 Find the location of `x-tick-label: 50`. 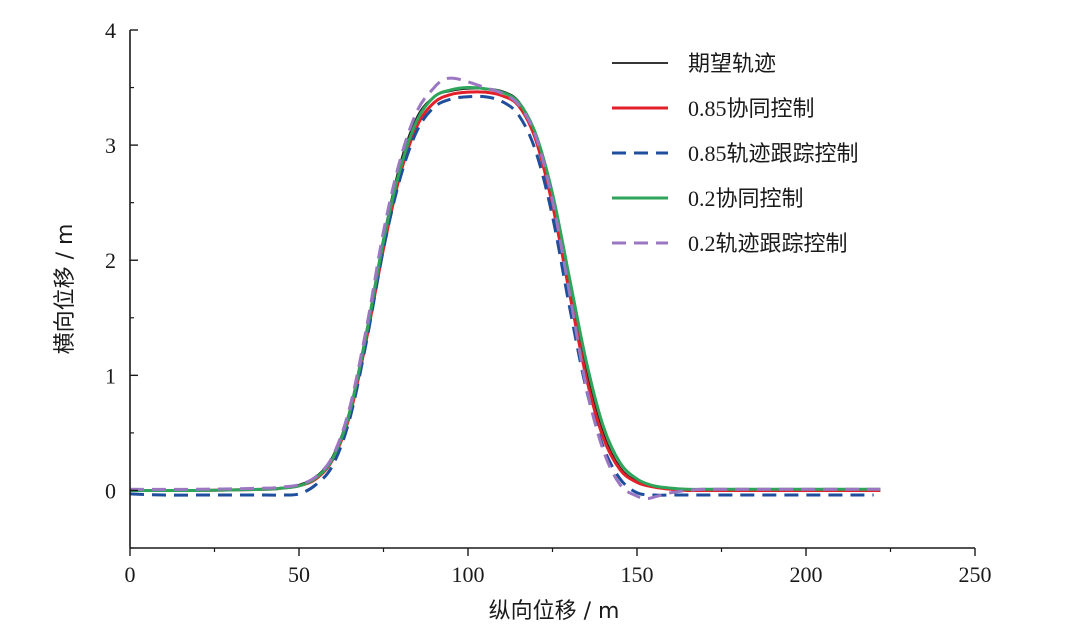

x-tick-label: 50 is located at coordinates (299, 574).